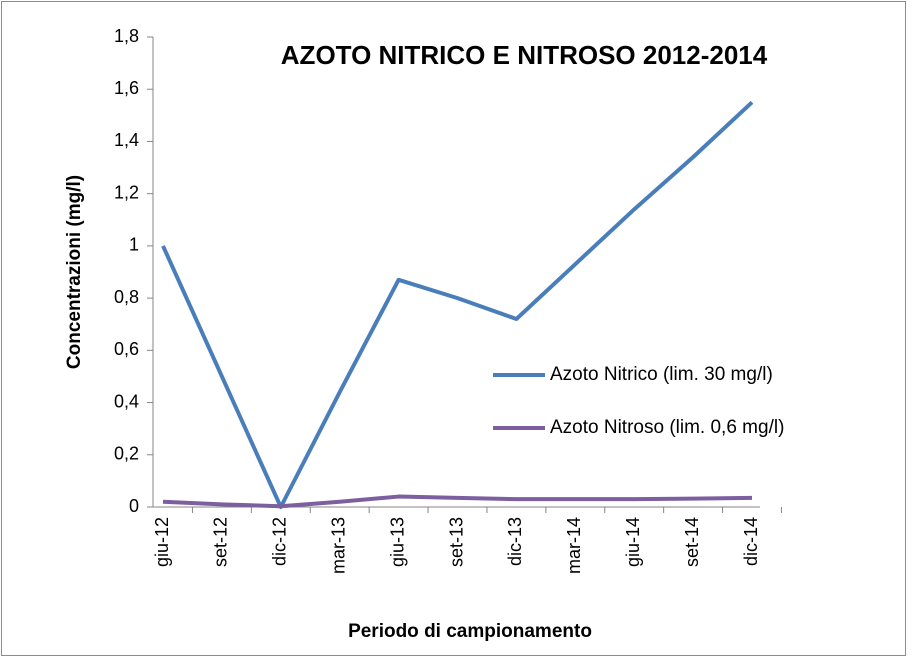 The image size is (916, 665). I want to click on y-tick-label: 0,6, so click(126, 349).